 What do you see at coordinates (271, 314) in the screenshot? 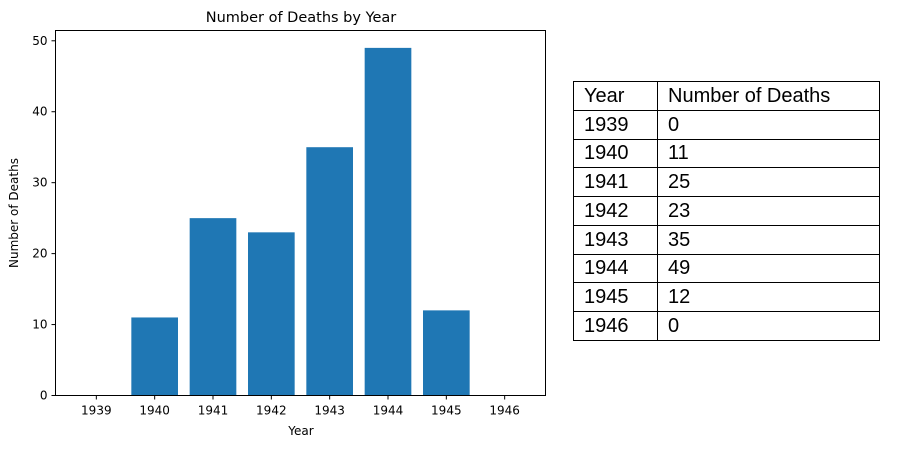
I see `bar-1942` at bounding box center [271, 314].